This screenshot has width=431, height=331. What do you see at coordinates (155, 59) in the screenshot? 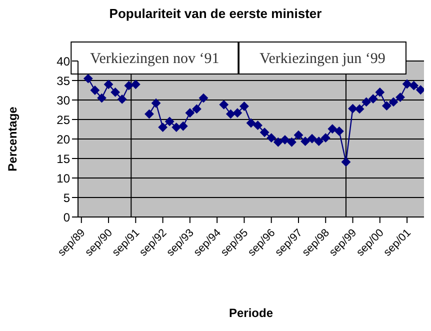
I see `ref-line-label: Verkiezingen nov ‘91` at bounding box center [155, 59].